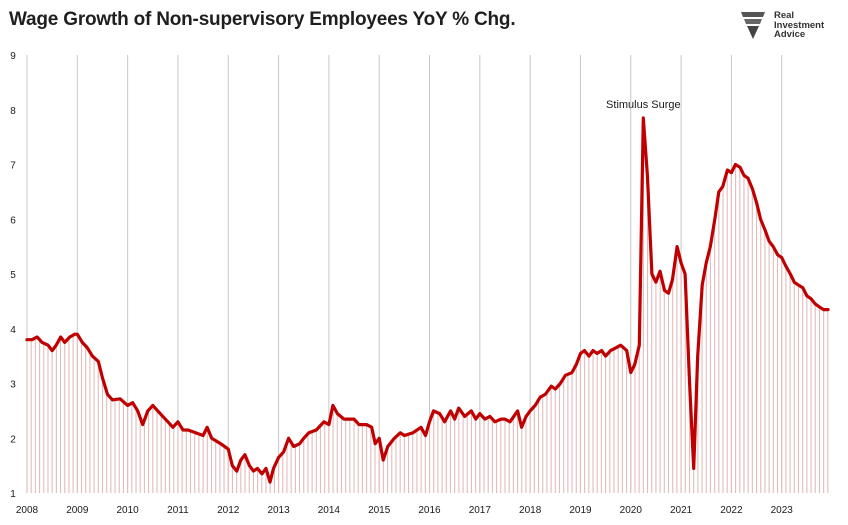 The width and height of the screenshot is (848, 525). What do you see at coordinates (530, 510) in the screenshot?
I see `x-tick-label: 2018` at bounding box center [530, 510].